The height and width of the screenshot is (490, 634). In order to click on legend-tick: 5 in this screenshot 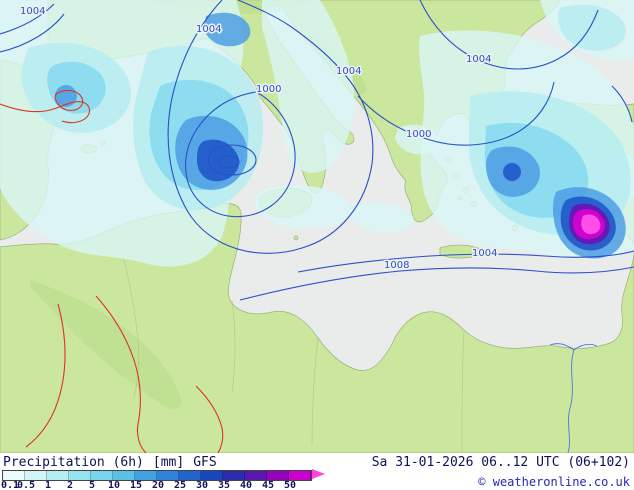, I will do `click(92, 485)`.